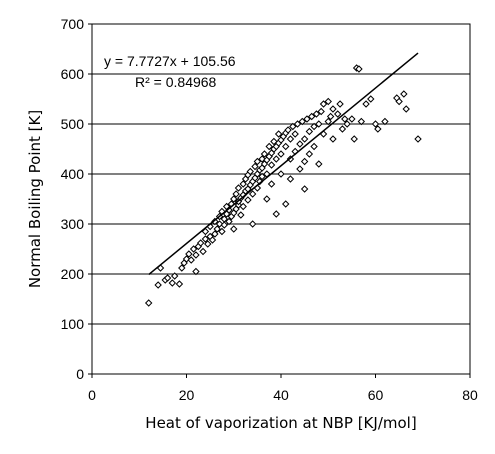 The width and height of the screenshot is (495, 454). I want to click on y-axis-ticks: 0 100 200 300 400 500 600 700, so click(76, 199).